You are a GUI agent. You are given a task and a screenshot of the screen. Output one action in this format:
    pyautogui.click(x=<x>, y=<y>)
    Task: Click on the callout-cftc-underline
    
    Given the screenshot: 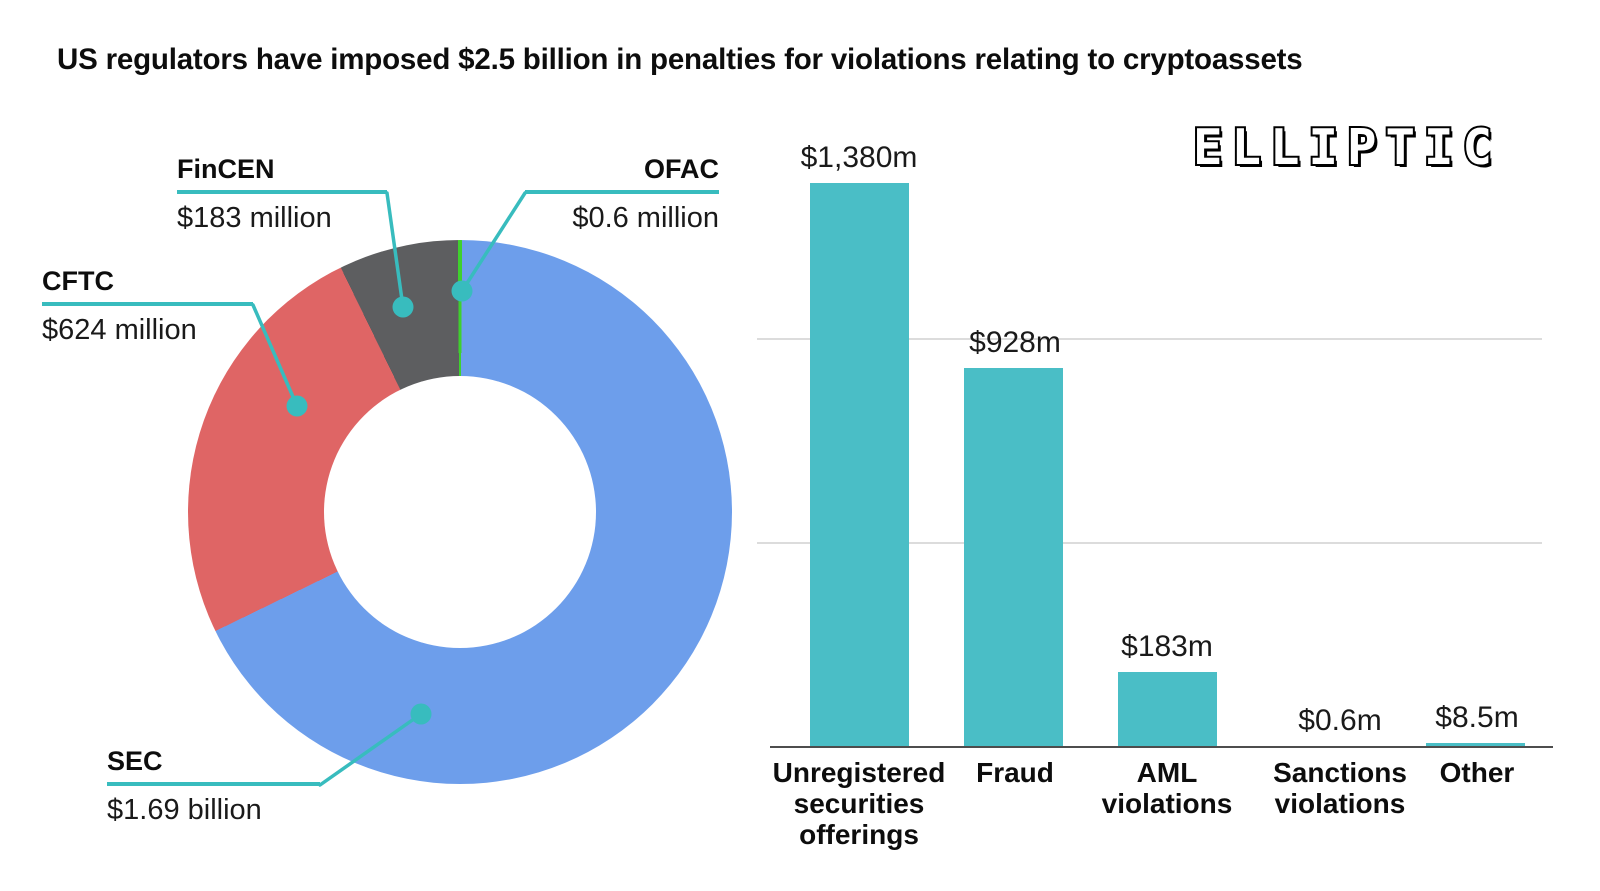 What is the action you would take?
    pyautogui.click(x=147, y=304)
    